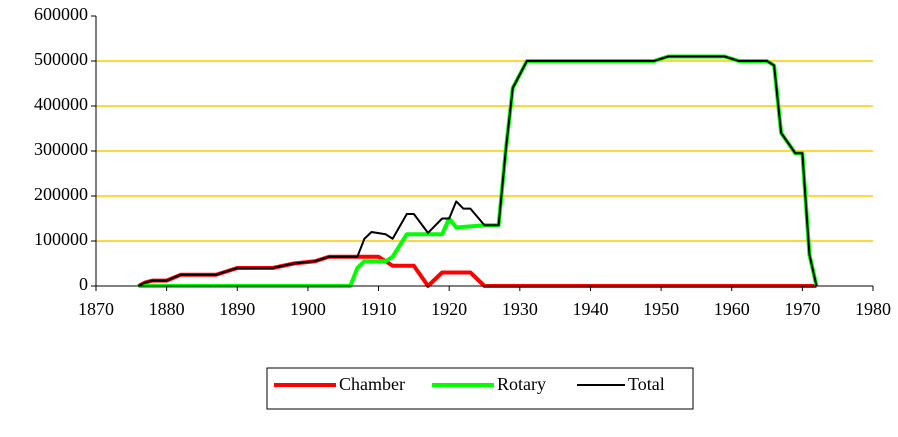 The width and height of the screenshot is (898, 437). What do you see at coordinates (520, 309) in the screenshot?
I see `x-tick-label: 1930` at bounding box center [520, 309].